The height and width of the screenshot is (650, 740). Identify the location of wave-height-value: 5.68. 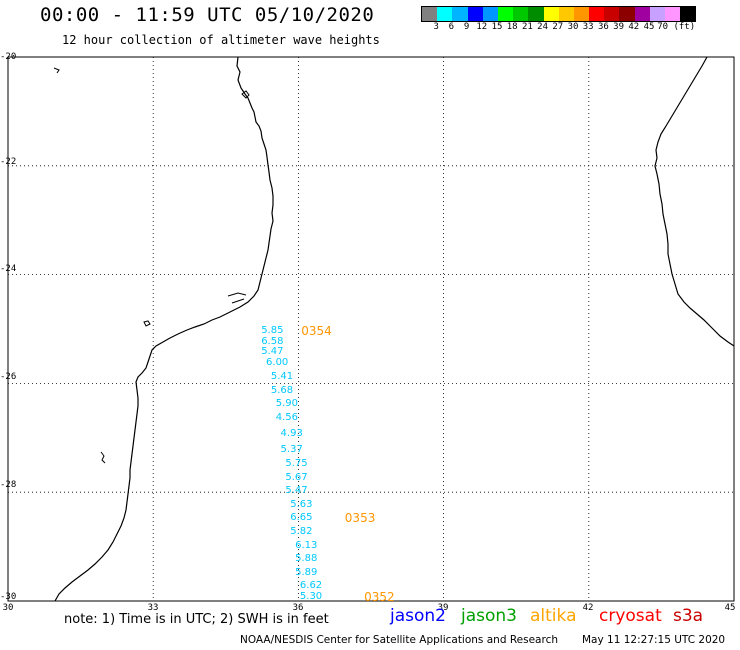
(282, 390).